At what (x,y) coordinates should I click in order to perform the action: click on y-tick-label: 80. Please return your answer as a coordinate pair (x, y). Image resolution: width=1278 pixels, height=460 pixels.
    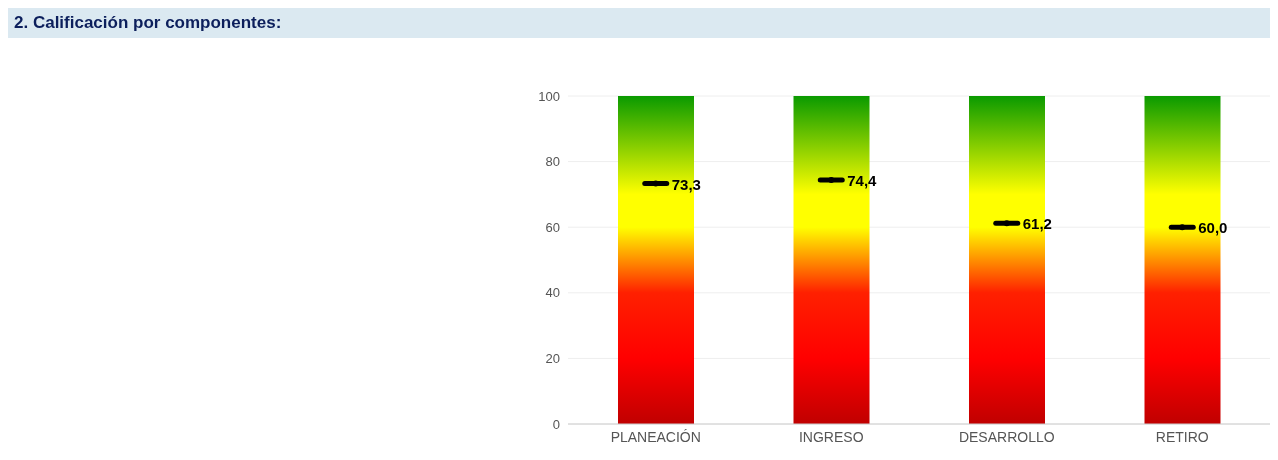
    Looking at the image, I should click on (552, 162).